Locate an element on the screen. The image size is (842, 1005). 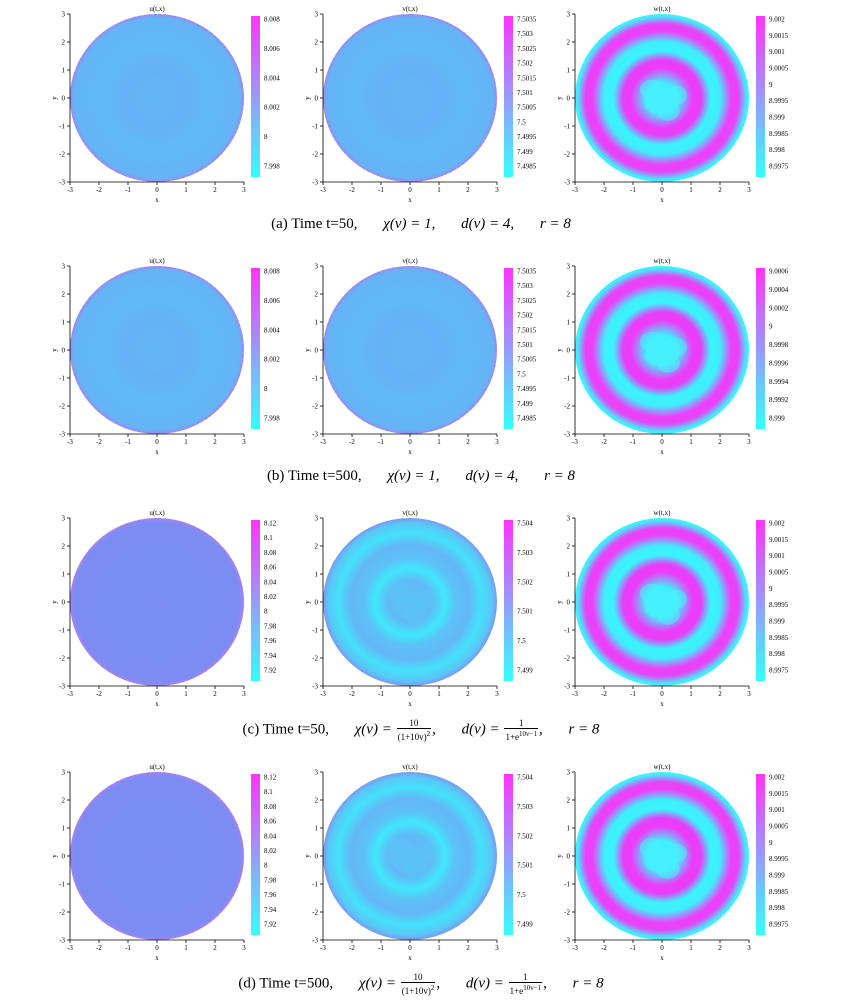
x-tick-label: 2 is located at coordinates (215, 694).